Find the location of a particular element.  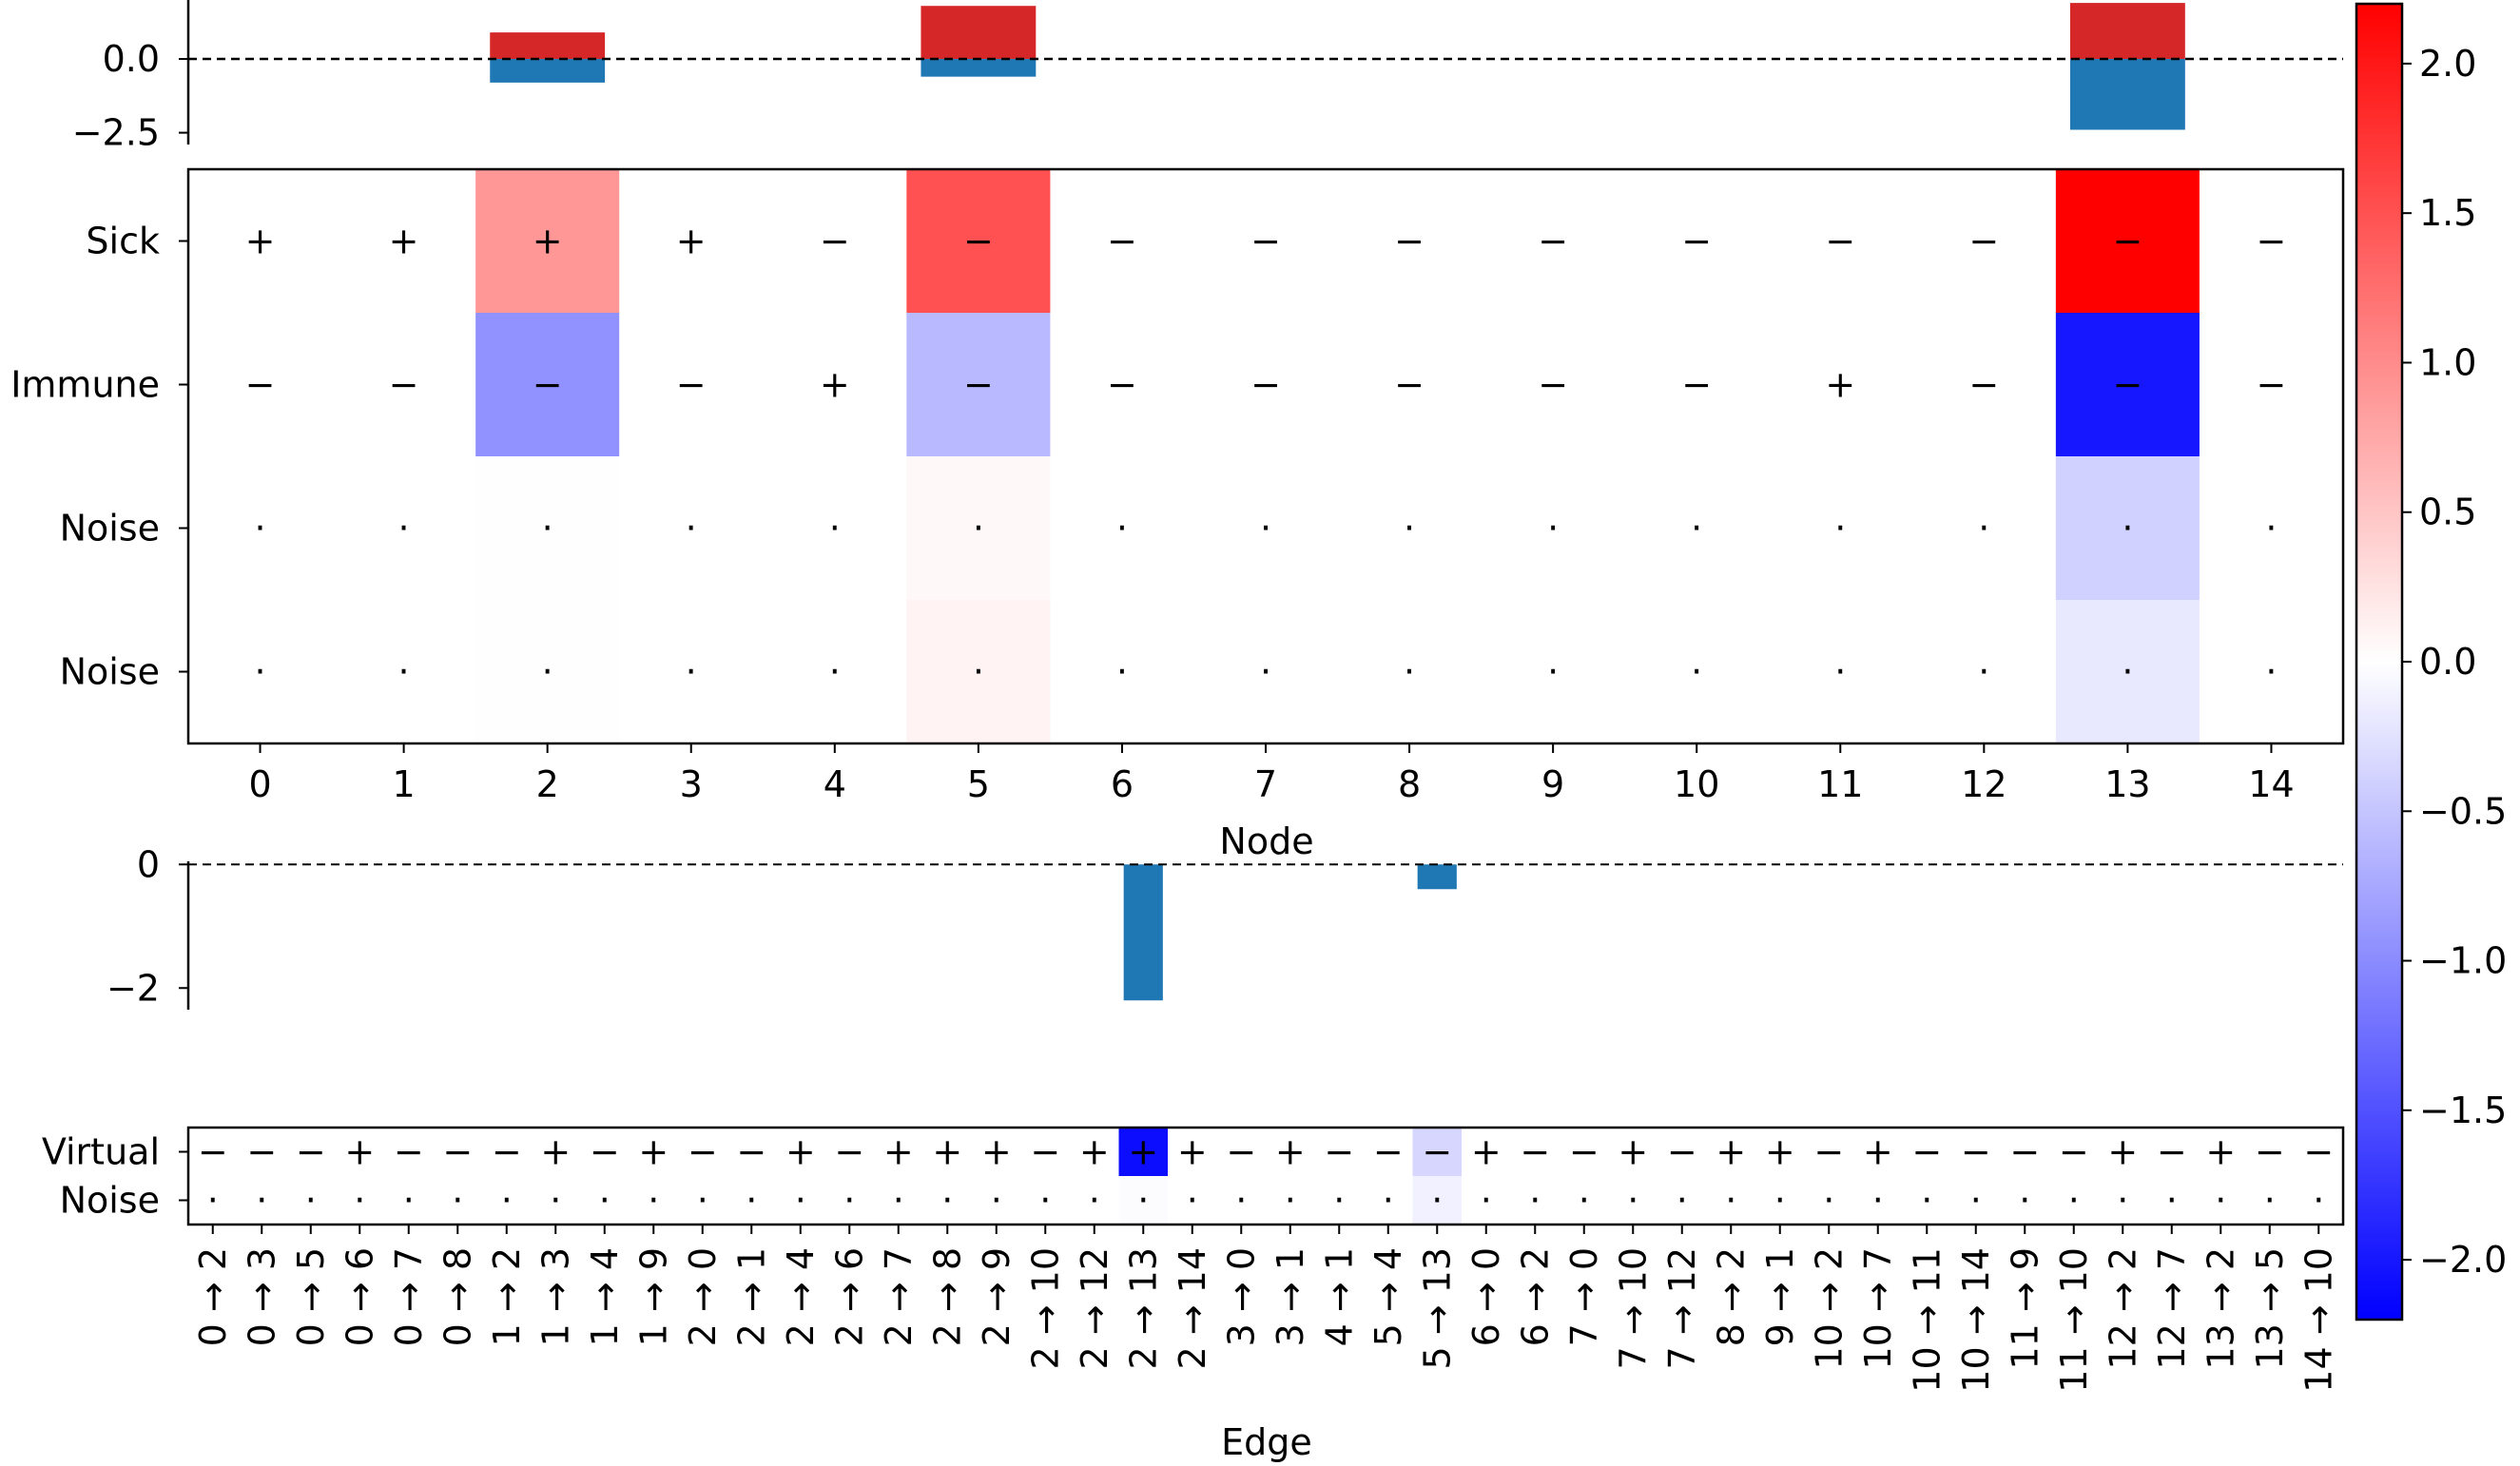

node-x-tick-label: 8 is located at coordinates (1409, 784).